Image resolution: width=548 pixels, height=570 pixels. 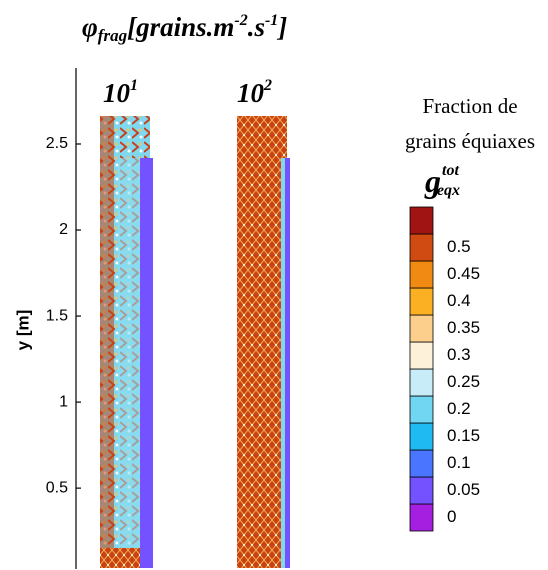 What do you see at coordinates (63, 229) in the screenshot?
I see `y-tick-label: 2` at bounding box center [63, 229].